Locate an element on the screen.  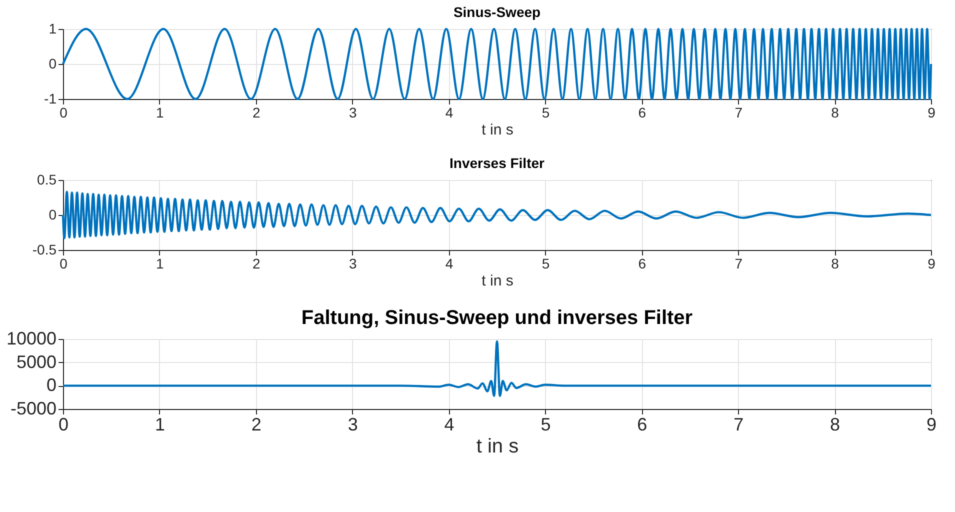
y-tick-label: 0.5 is located at coordinates (47, 180).